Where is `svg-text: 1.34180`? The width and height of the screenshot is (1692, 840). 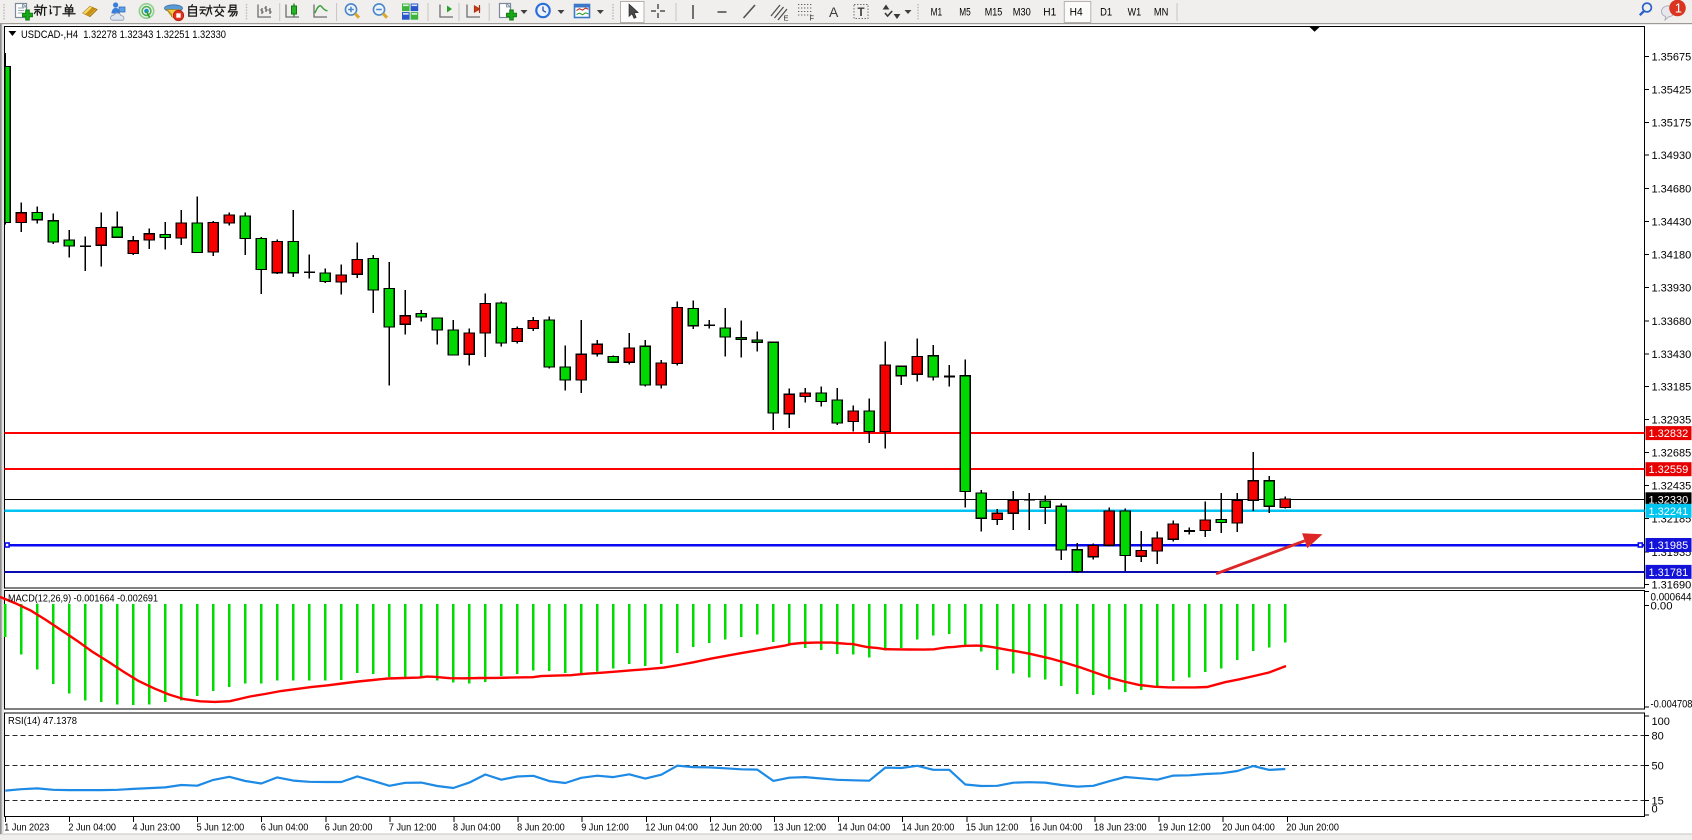
svg-text: 1.34180 is located at coordinates (1672, 256).